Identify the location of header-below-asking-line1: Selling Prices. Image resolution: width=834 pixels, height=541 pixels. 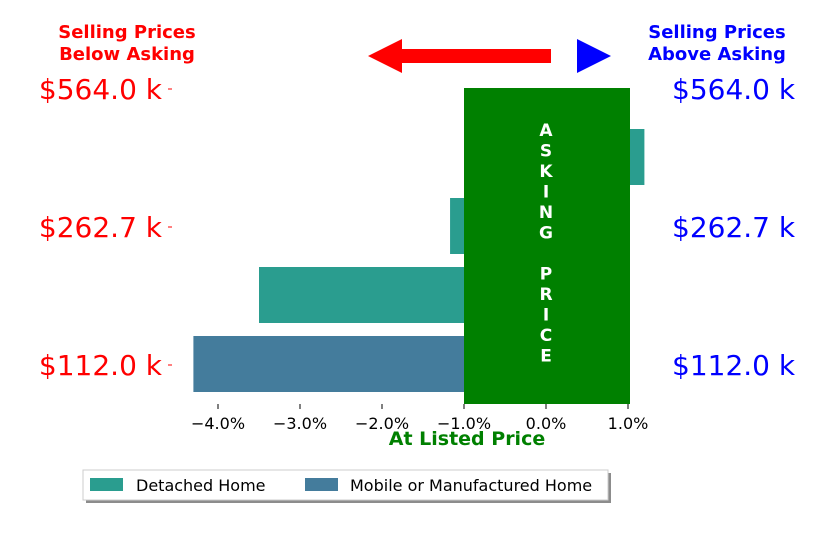
(126, 32).